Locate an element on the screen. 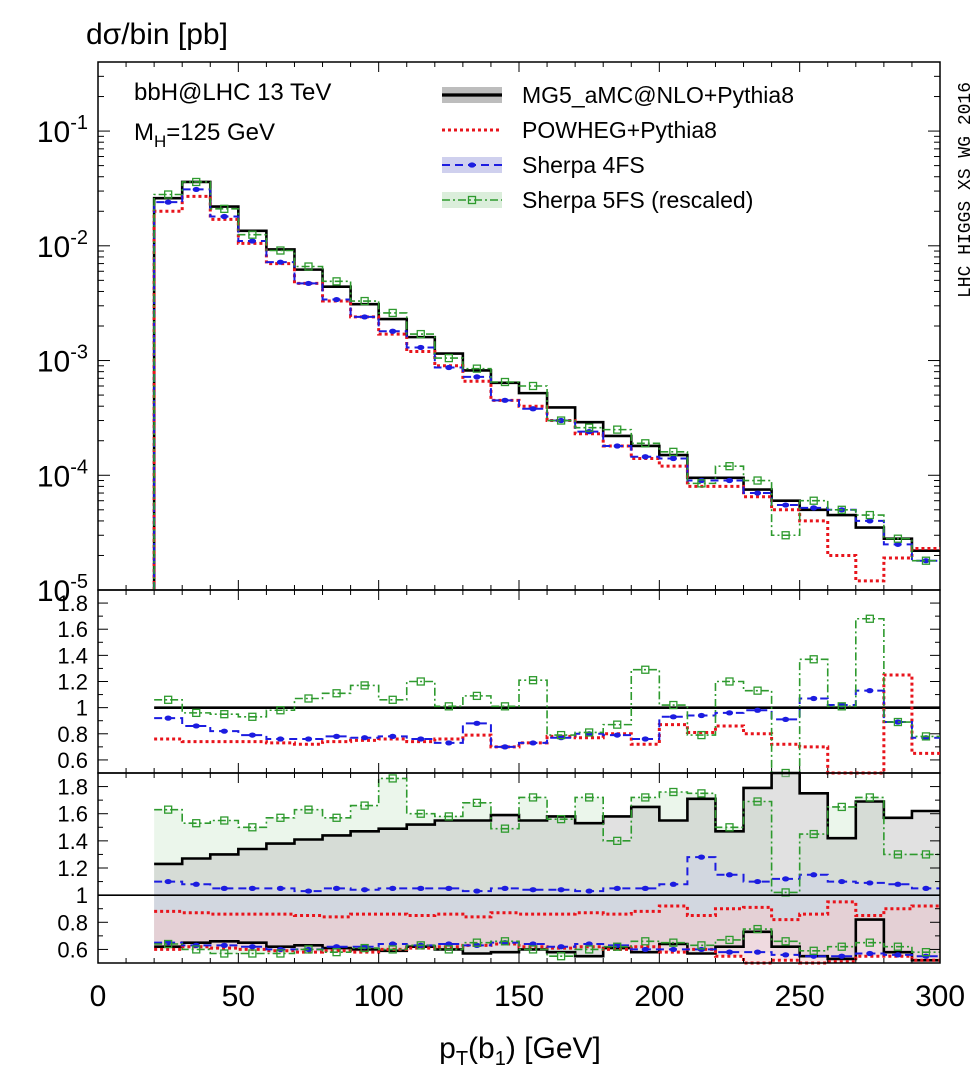 The image size is (980, 1072). band-sherpa-4fs-upper is located at coordinates (547, 874).